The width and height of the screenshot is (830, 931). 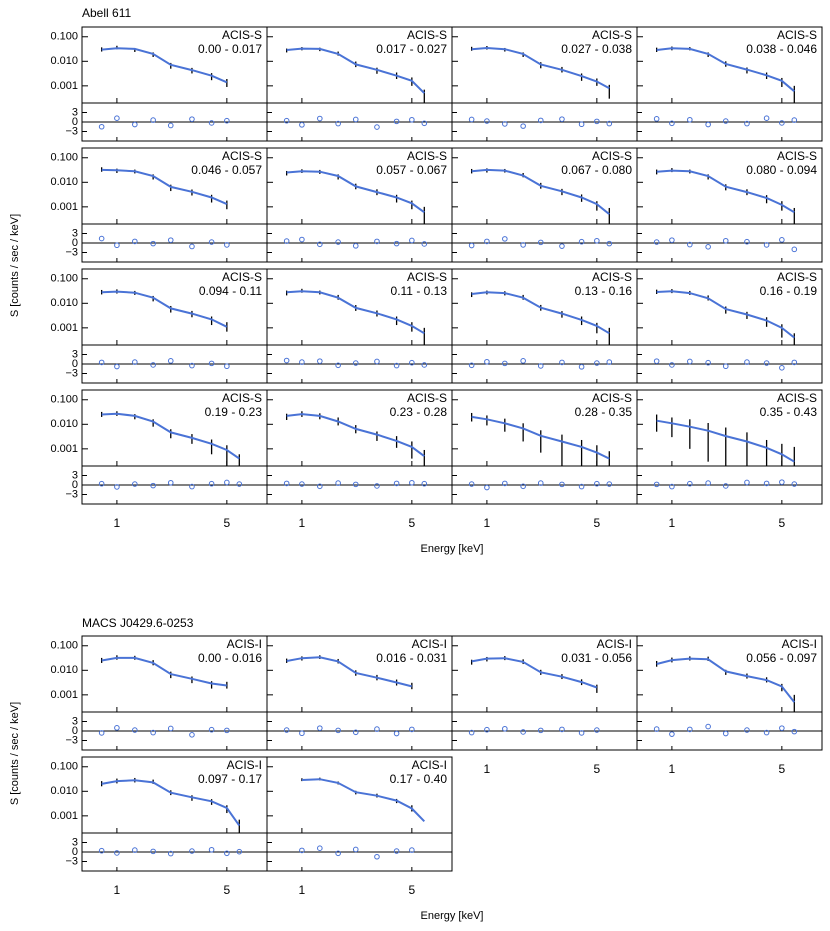 What do you see at coordinates (411, 170) in the screenshot?
I see `panel-range: 0.057 - 0.067` at bounding box center [411, 170].